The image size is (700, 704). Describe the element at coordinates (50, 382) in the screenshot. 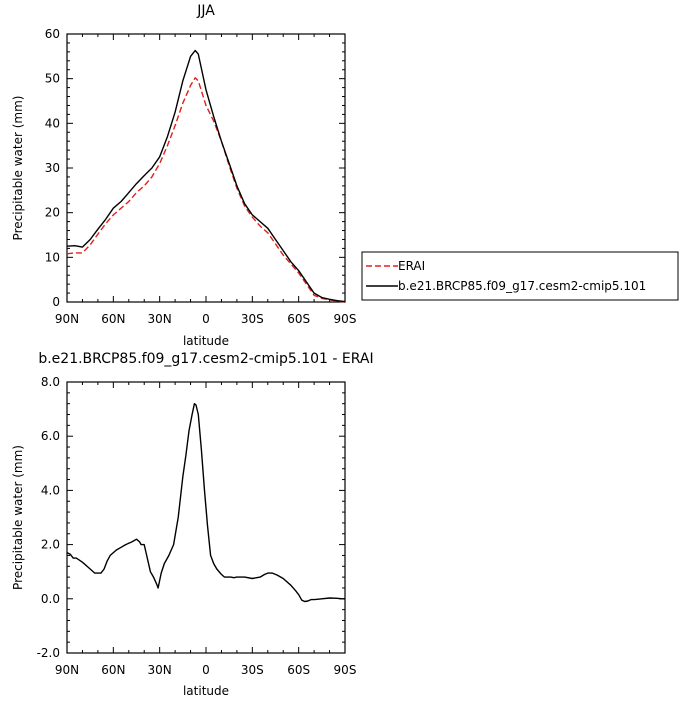

I see `y-tick-label: 8.0` at that location.